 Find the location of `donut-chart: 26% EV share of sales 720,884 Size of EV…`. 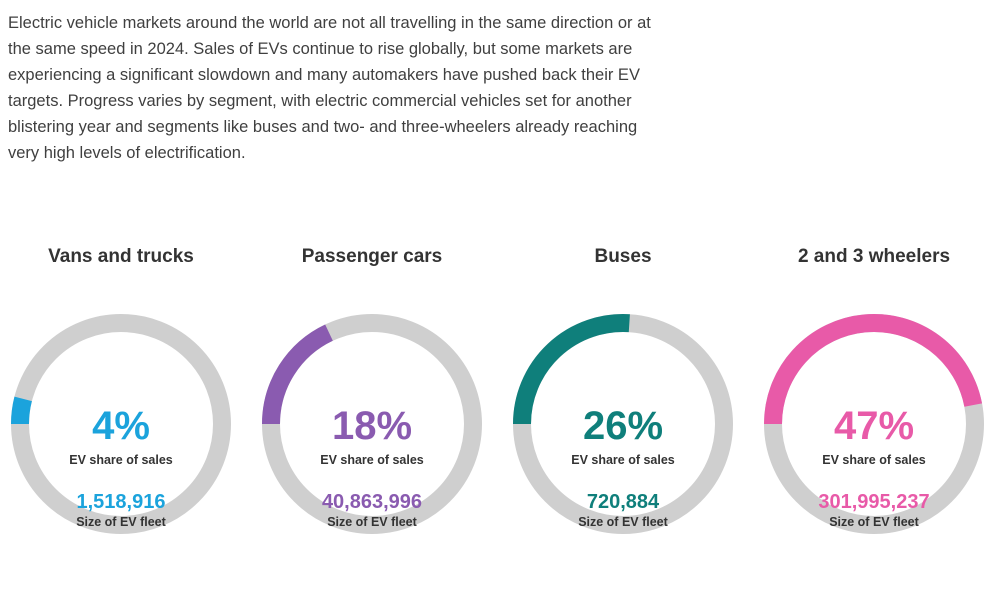

donut-chart: 26% EV share of sales 720,884 Size of EV… is located at coordinates (623, 424).